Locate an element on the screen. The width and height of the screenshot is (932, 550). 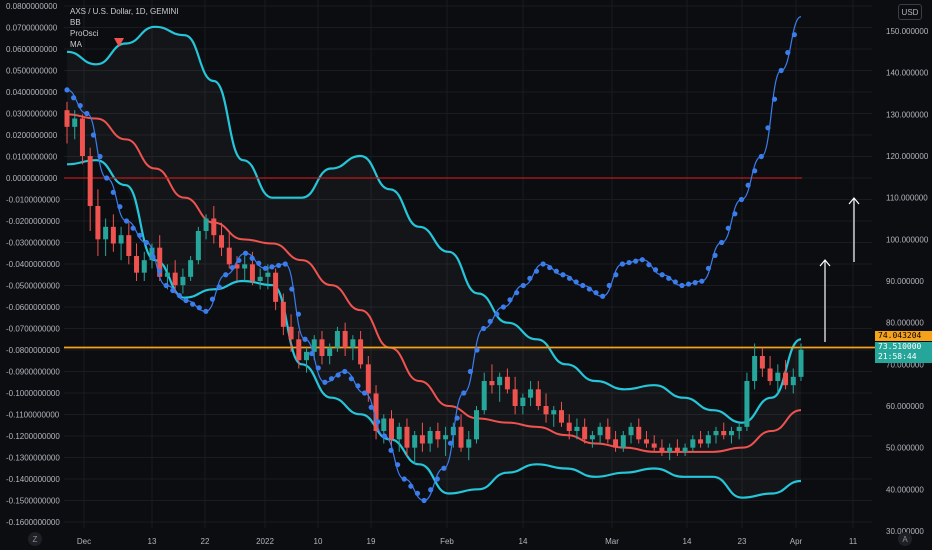
legend-ma: MA is located at coordinates (76, 44).